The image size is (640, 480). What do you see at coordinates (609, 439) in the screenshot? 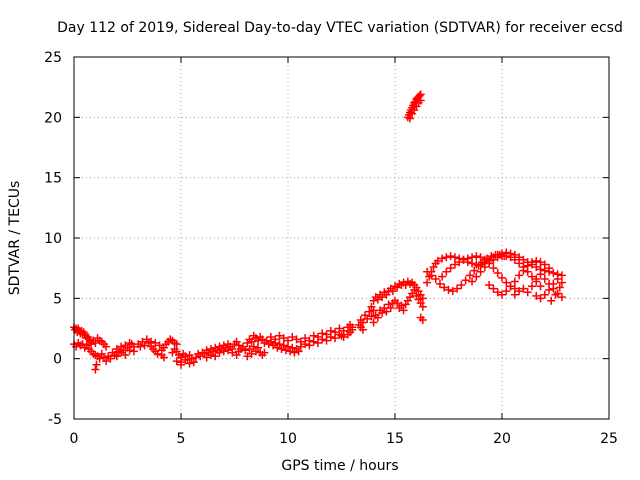
I see `x-tick-label: 25` at bounding box center [609, 439].